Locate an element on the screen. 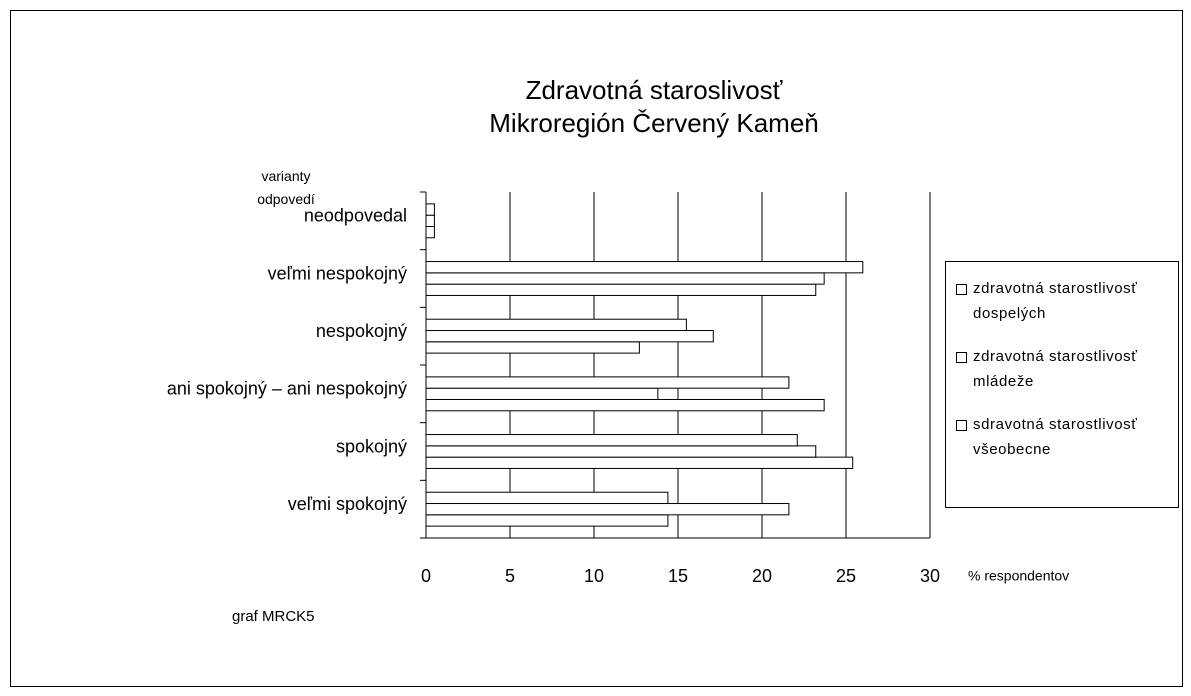 This screenshot has width=1191, height=696. y-axis-label: varianty odpovedí is located at coordinates (286, 187).